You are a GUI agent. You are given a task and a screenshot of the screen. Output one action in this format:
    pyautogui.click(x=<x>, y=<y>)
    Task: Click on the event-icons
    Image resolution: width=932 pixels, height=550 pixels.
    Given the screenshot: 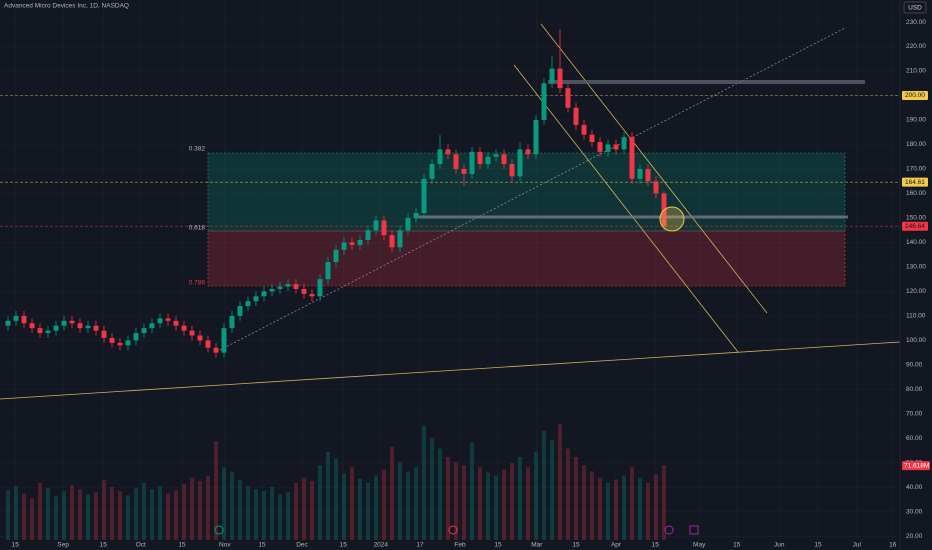 What is the action you would take?
    pyautogui.click(x=456, y=530)
    